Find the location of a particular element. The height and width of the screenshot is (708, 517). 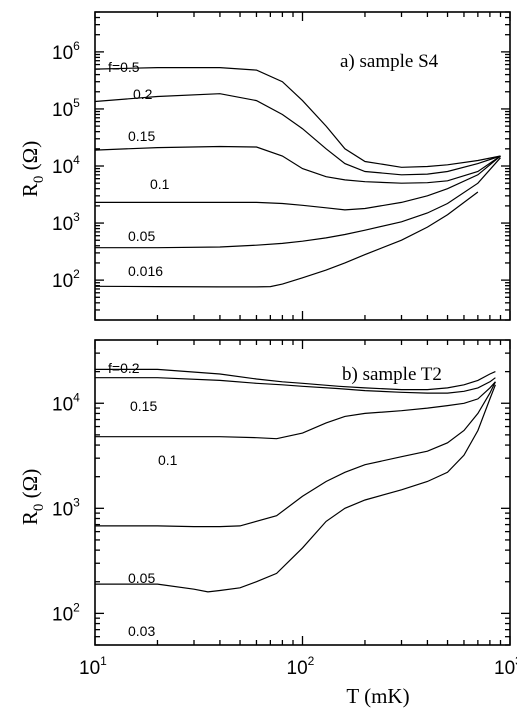

series-label-3: 0.1 is located at coordinates (168, 460).